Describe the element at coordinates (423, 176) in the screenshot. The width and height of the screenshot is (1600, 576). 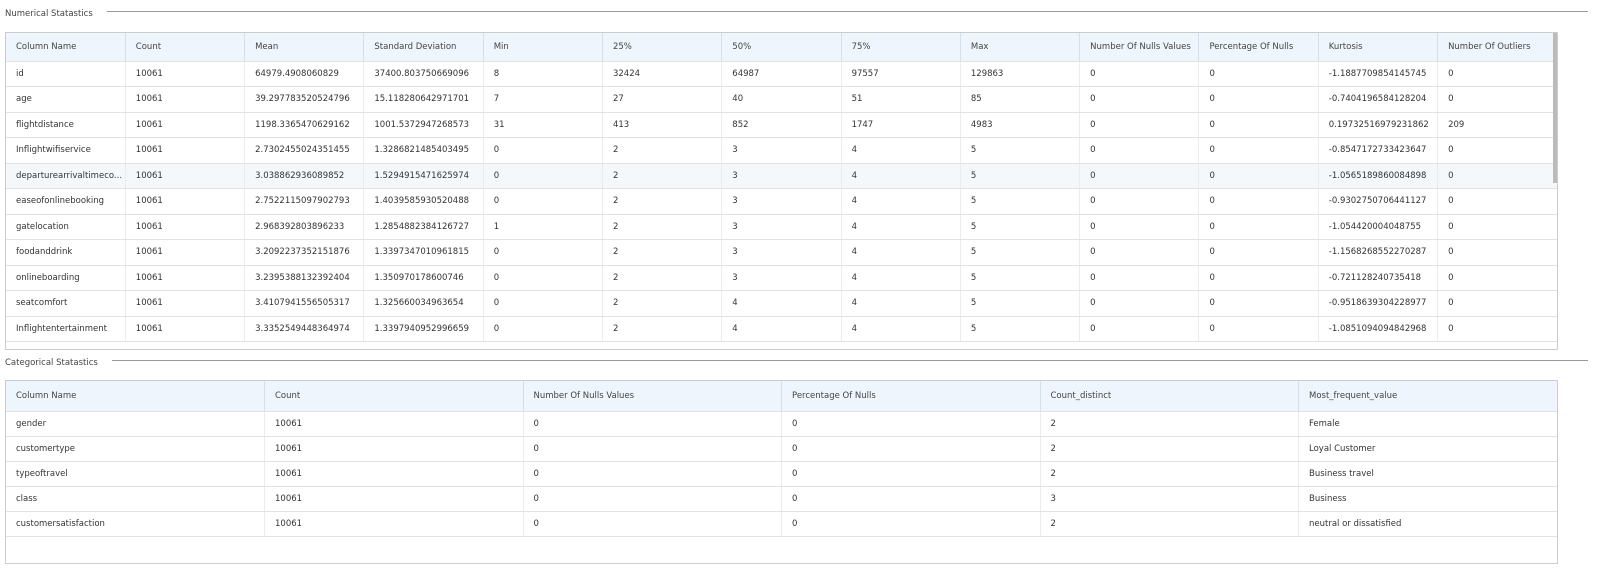
I see `table-cell: 1.5294915471625974` at that location.